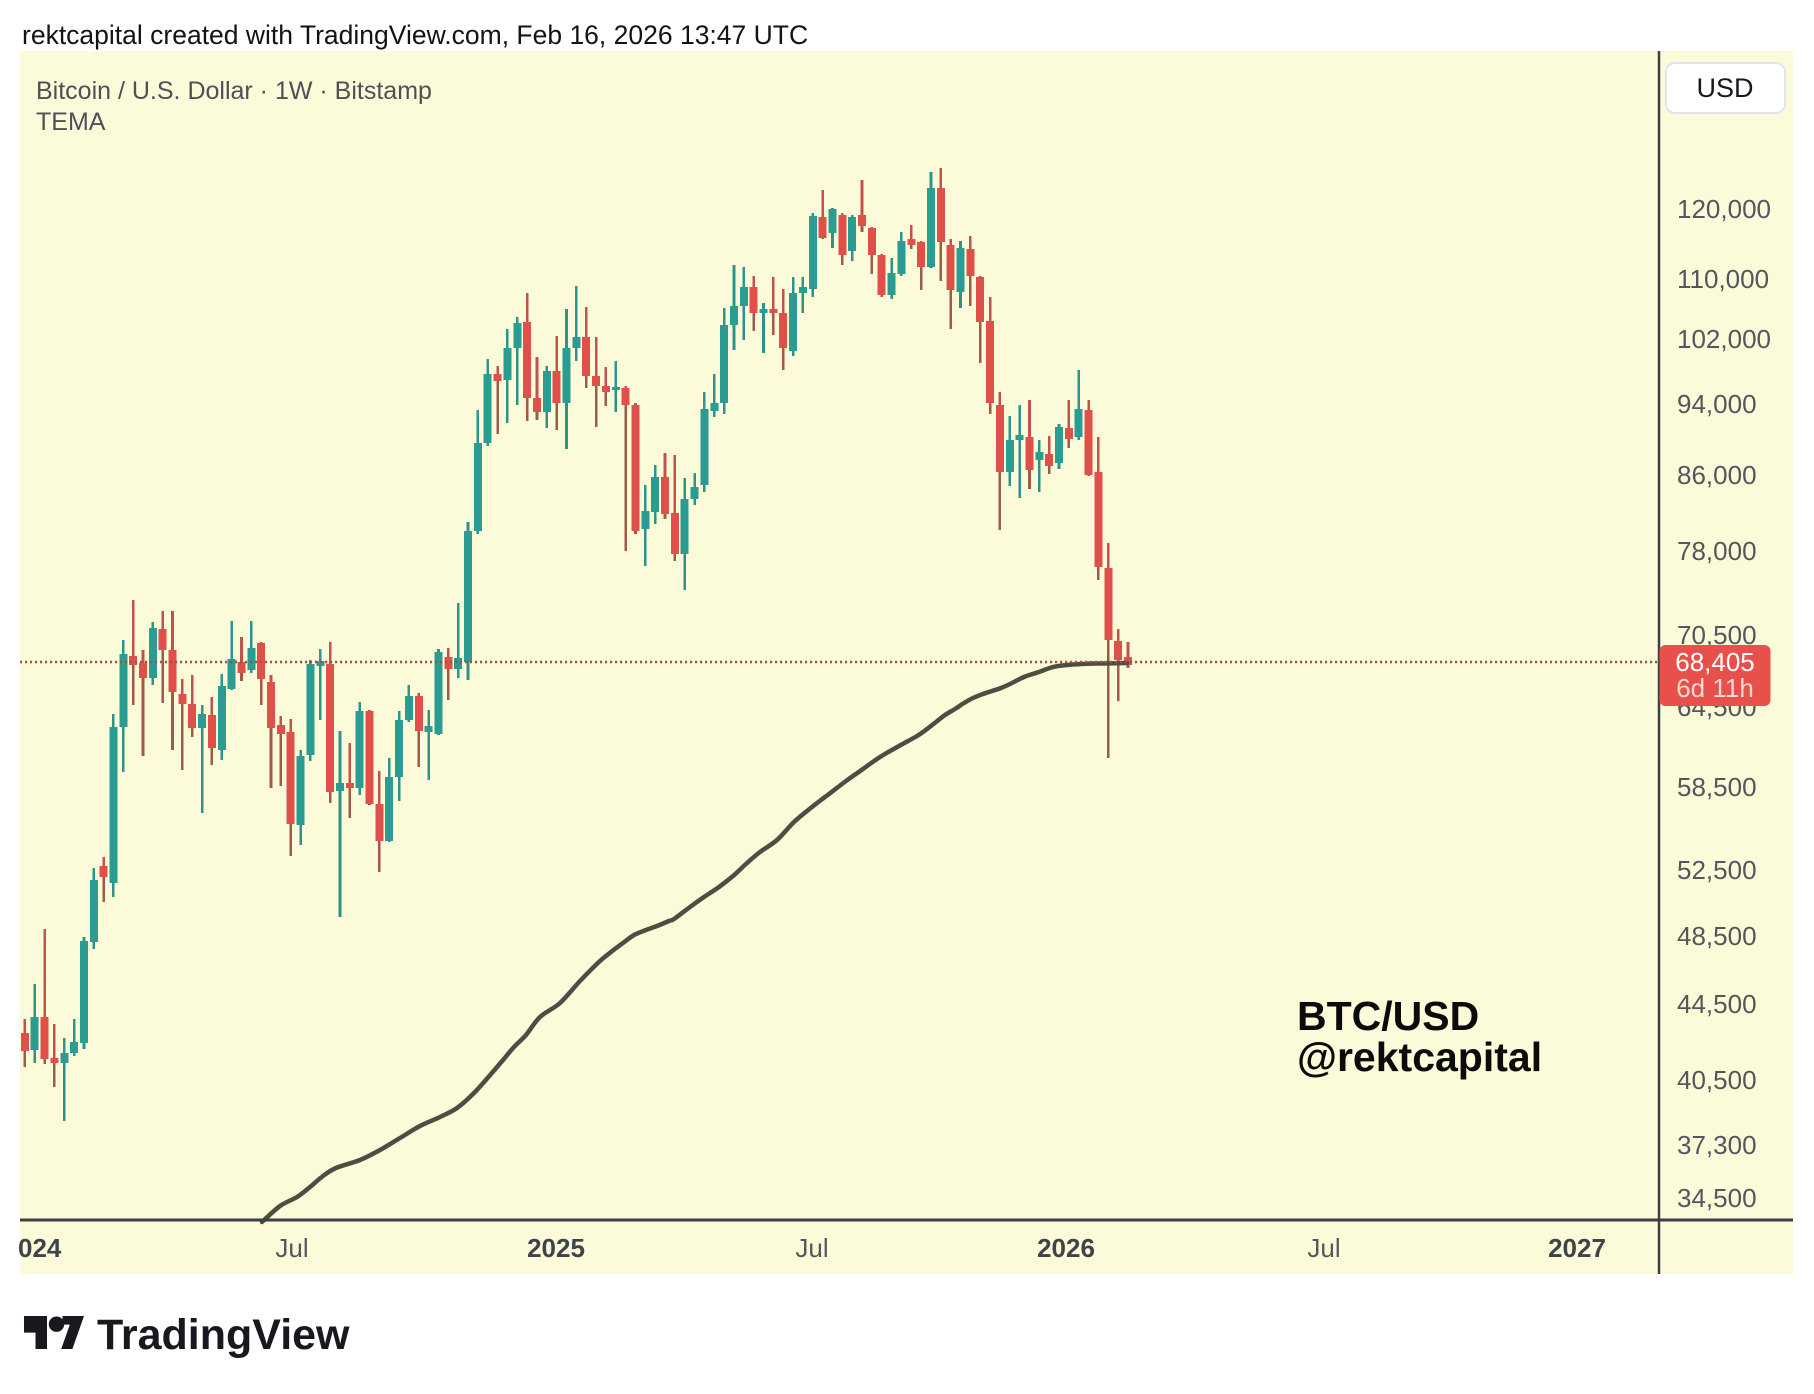 The image size is (1814, 1394). Describe the element at coordinates (1724, 88) in the screenshot. I see `svg-text: USD` at that location.